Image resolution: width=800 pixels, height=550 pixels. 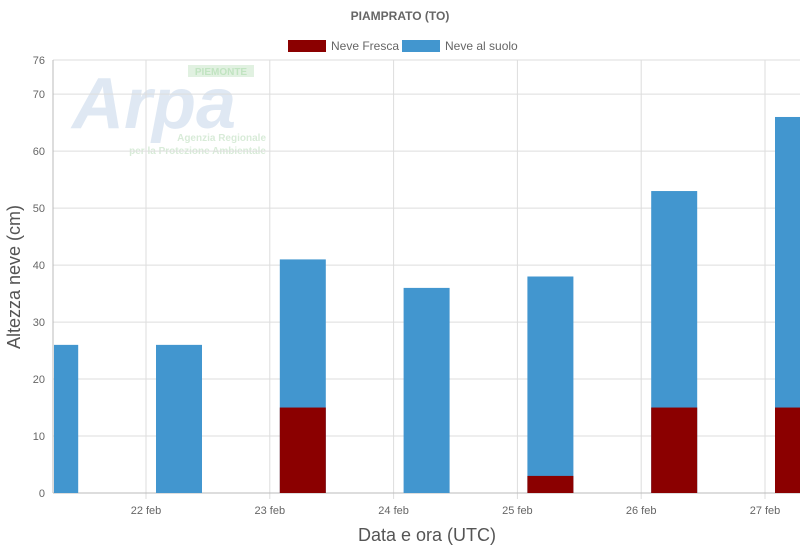 I want to click on watermark-logo-text: Arpa, so click(x=153, y=104).